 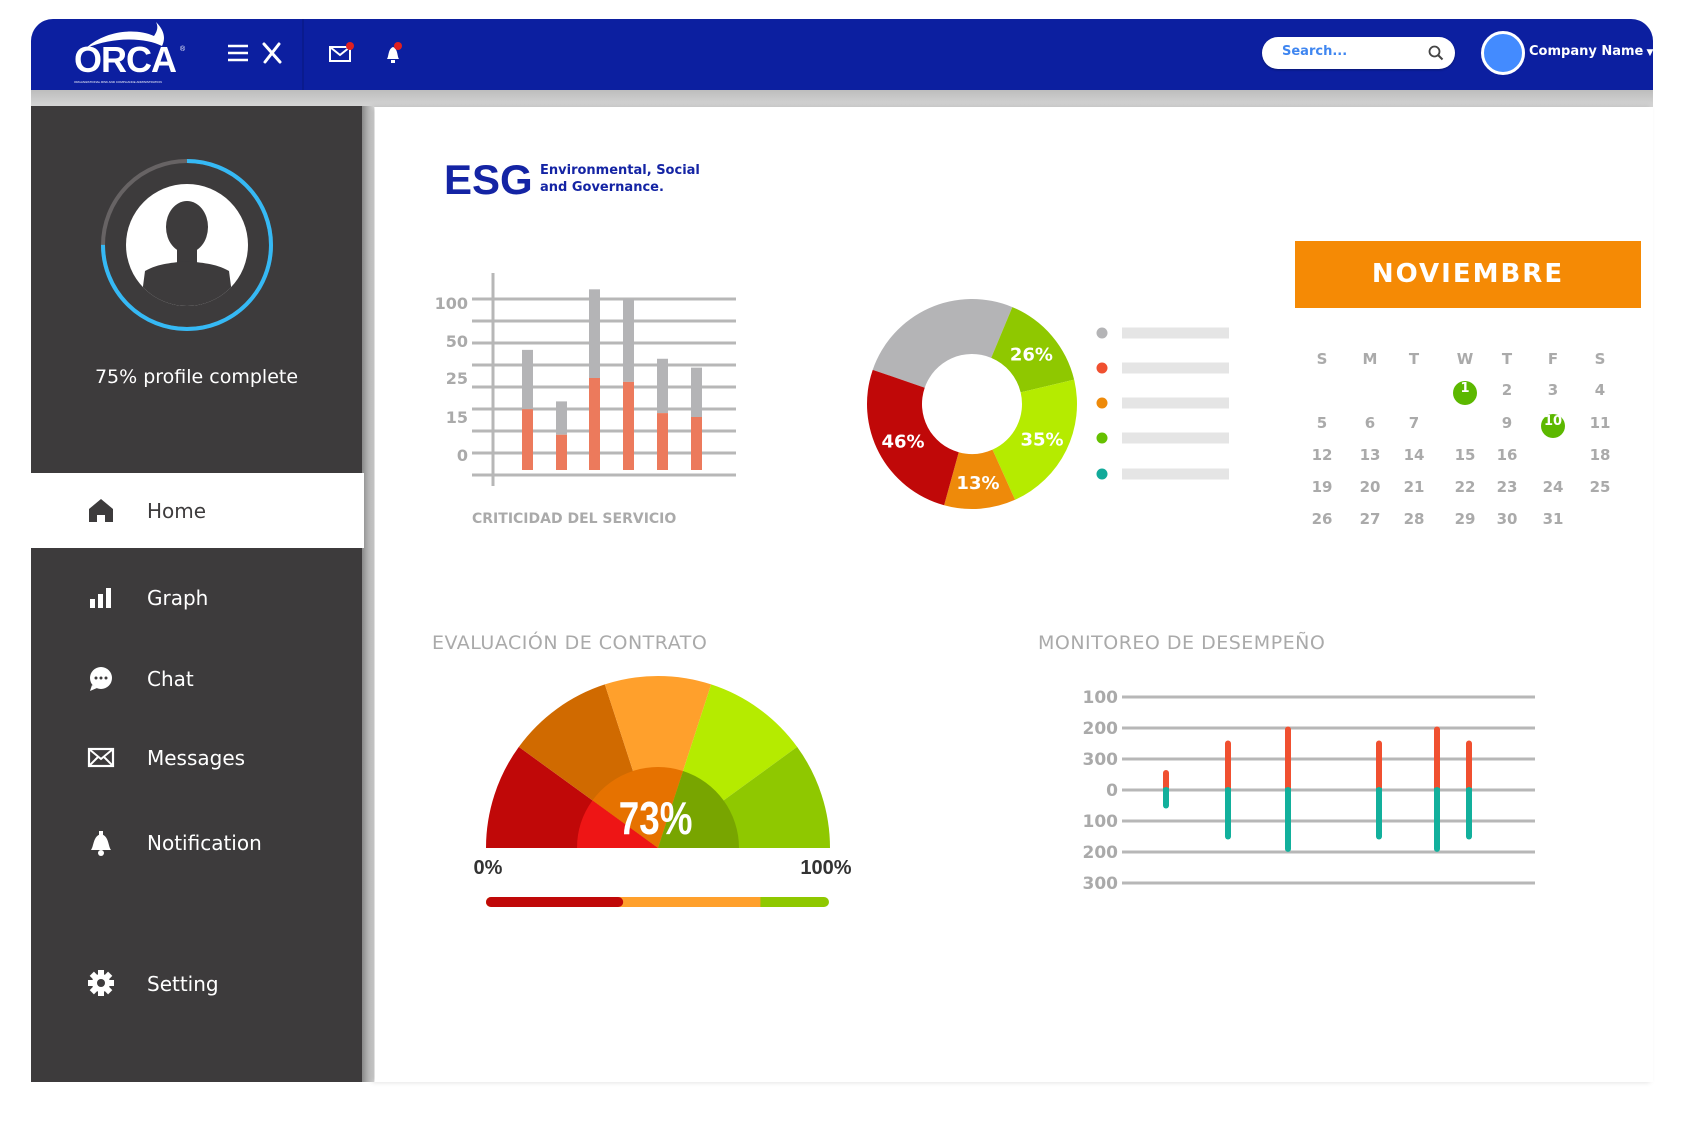 I want to click on sidebar-item-label: Graph, so click(x=178, y=598).